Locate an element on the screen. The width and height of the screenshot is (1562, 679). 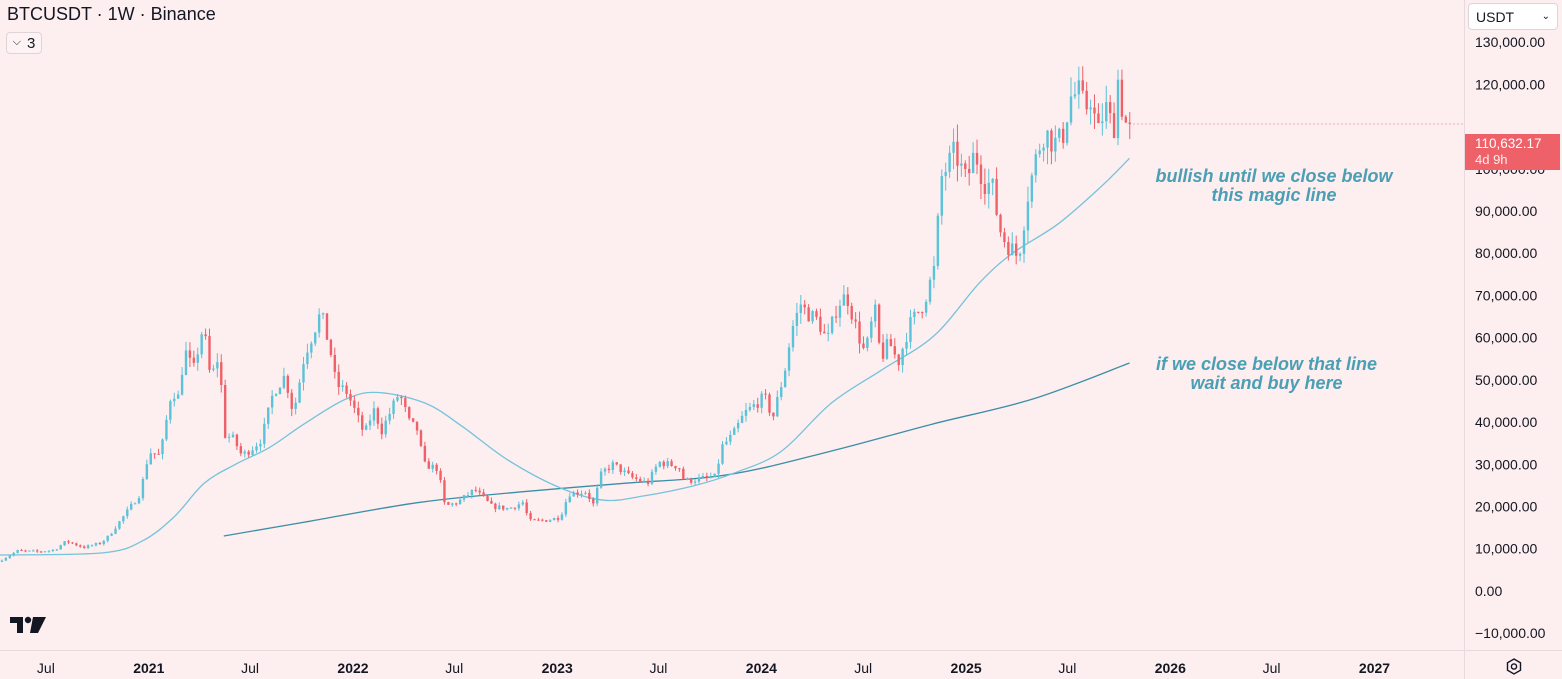
y-tick-label: 50,000.00 is located at coordinates (1506, 380).